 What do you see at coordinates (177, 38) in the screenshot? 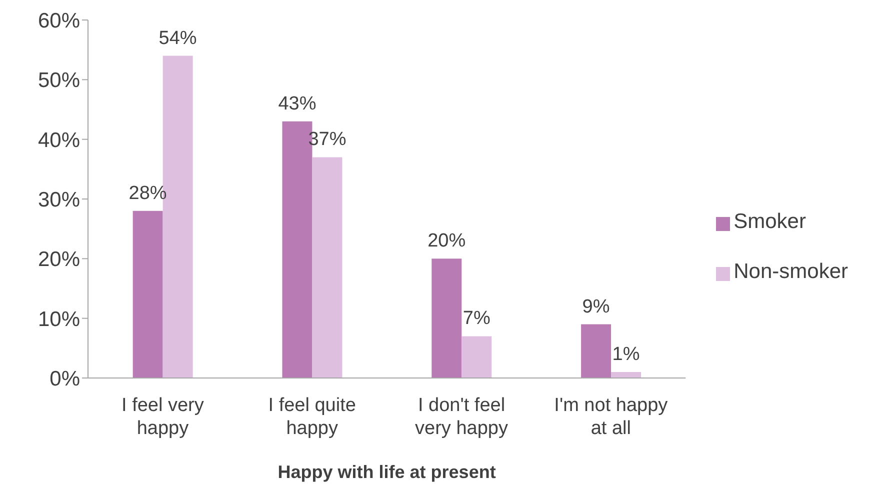
I see `data-label: 54%` at bounding box center [177, 38].